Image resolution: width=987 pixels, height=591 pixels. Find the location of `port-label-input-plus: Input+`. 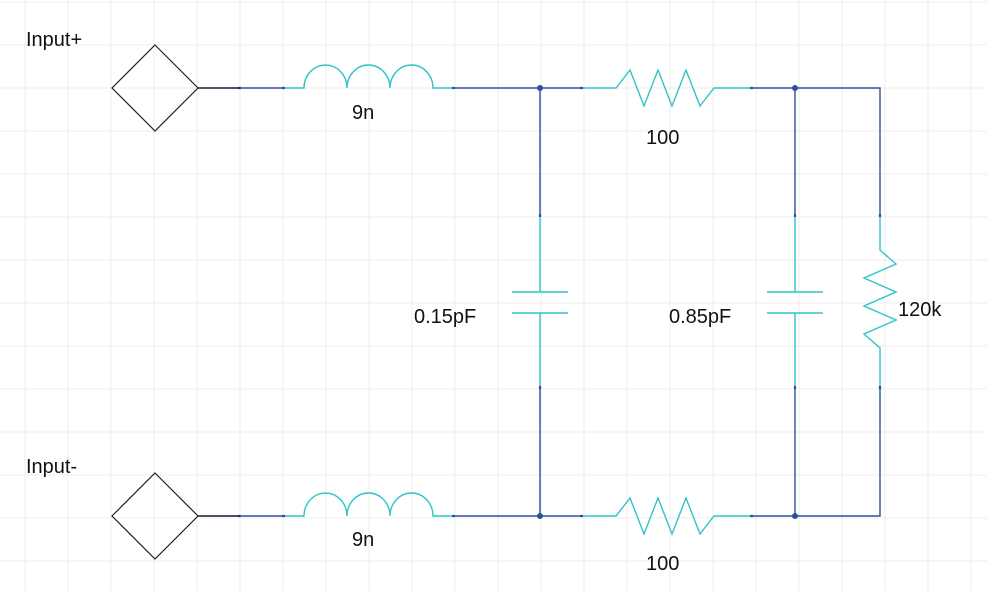

port-label-input-plus: Input+ is located at coordinates (54, 40).